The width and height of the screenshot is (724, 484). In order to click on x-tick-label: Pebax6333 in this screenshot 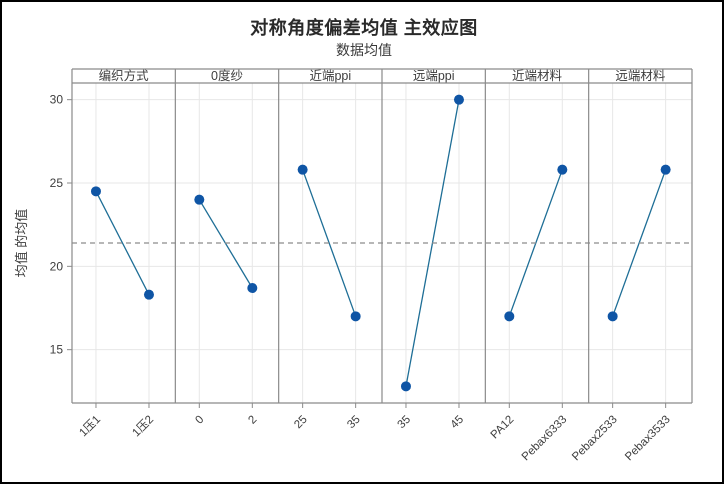, I will do `click(545, 439)`.